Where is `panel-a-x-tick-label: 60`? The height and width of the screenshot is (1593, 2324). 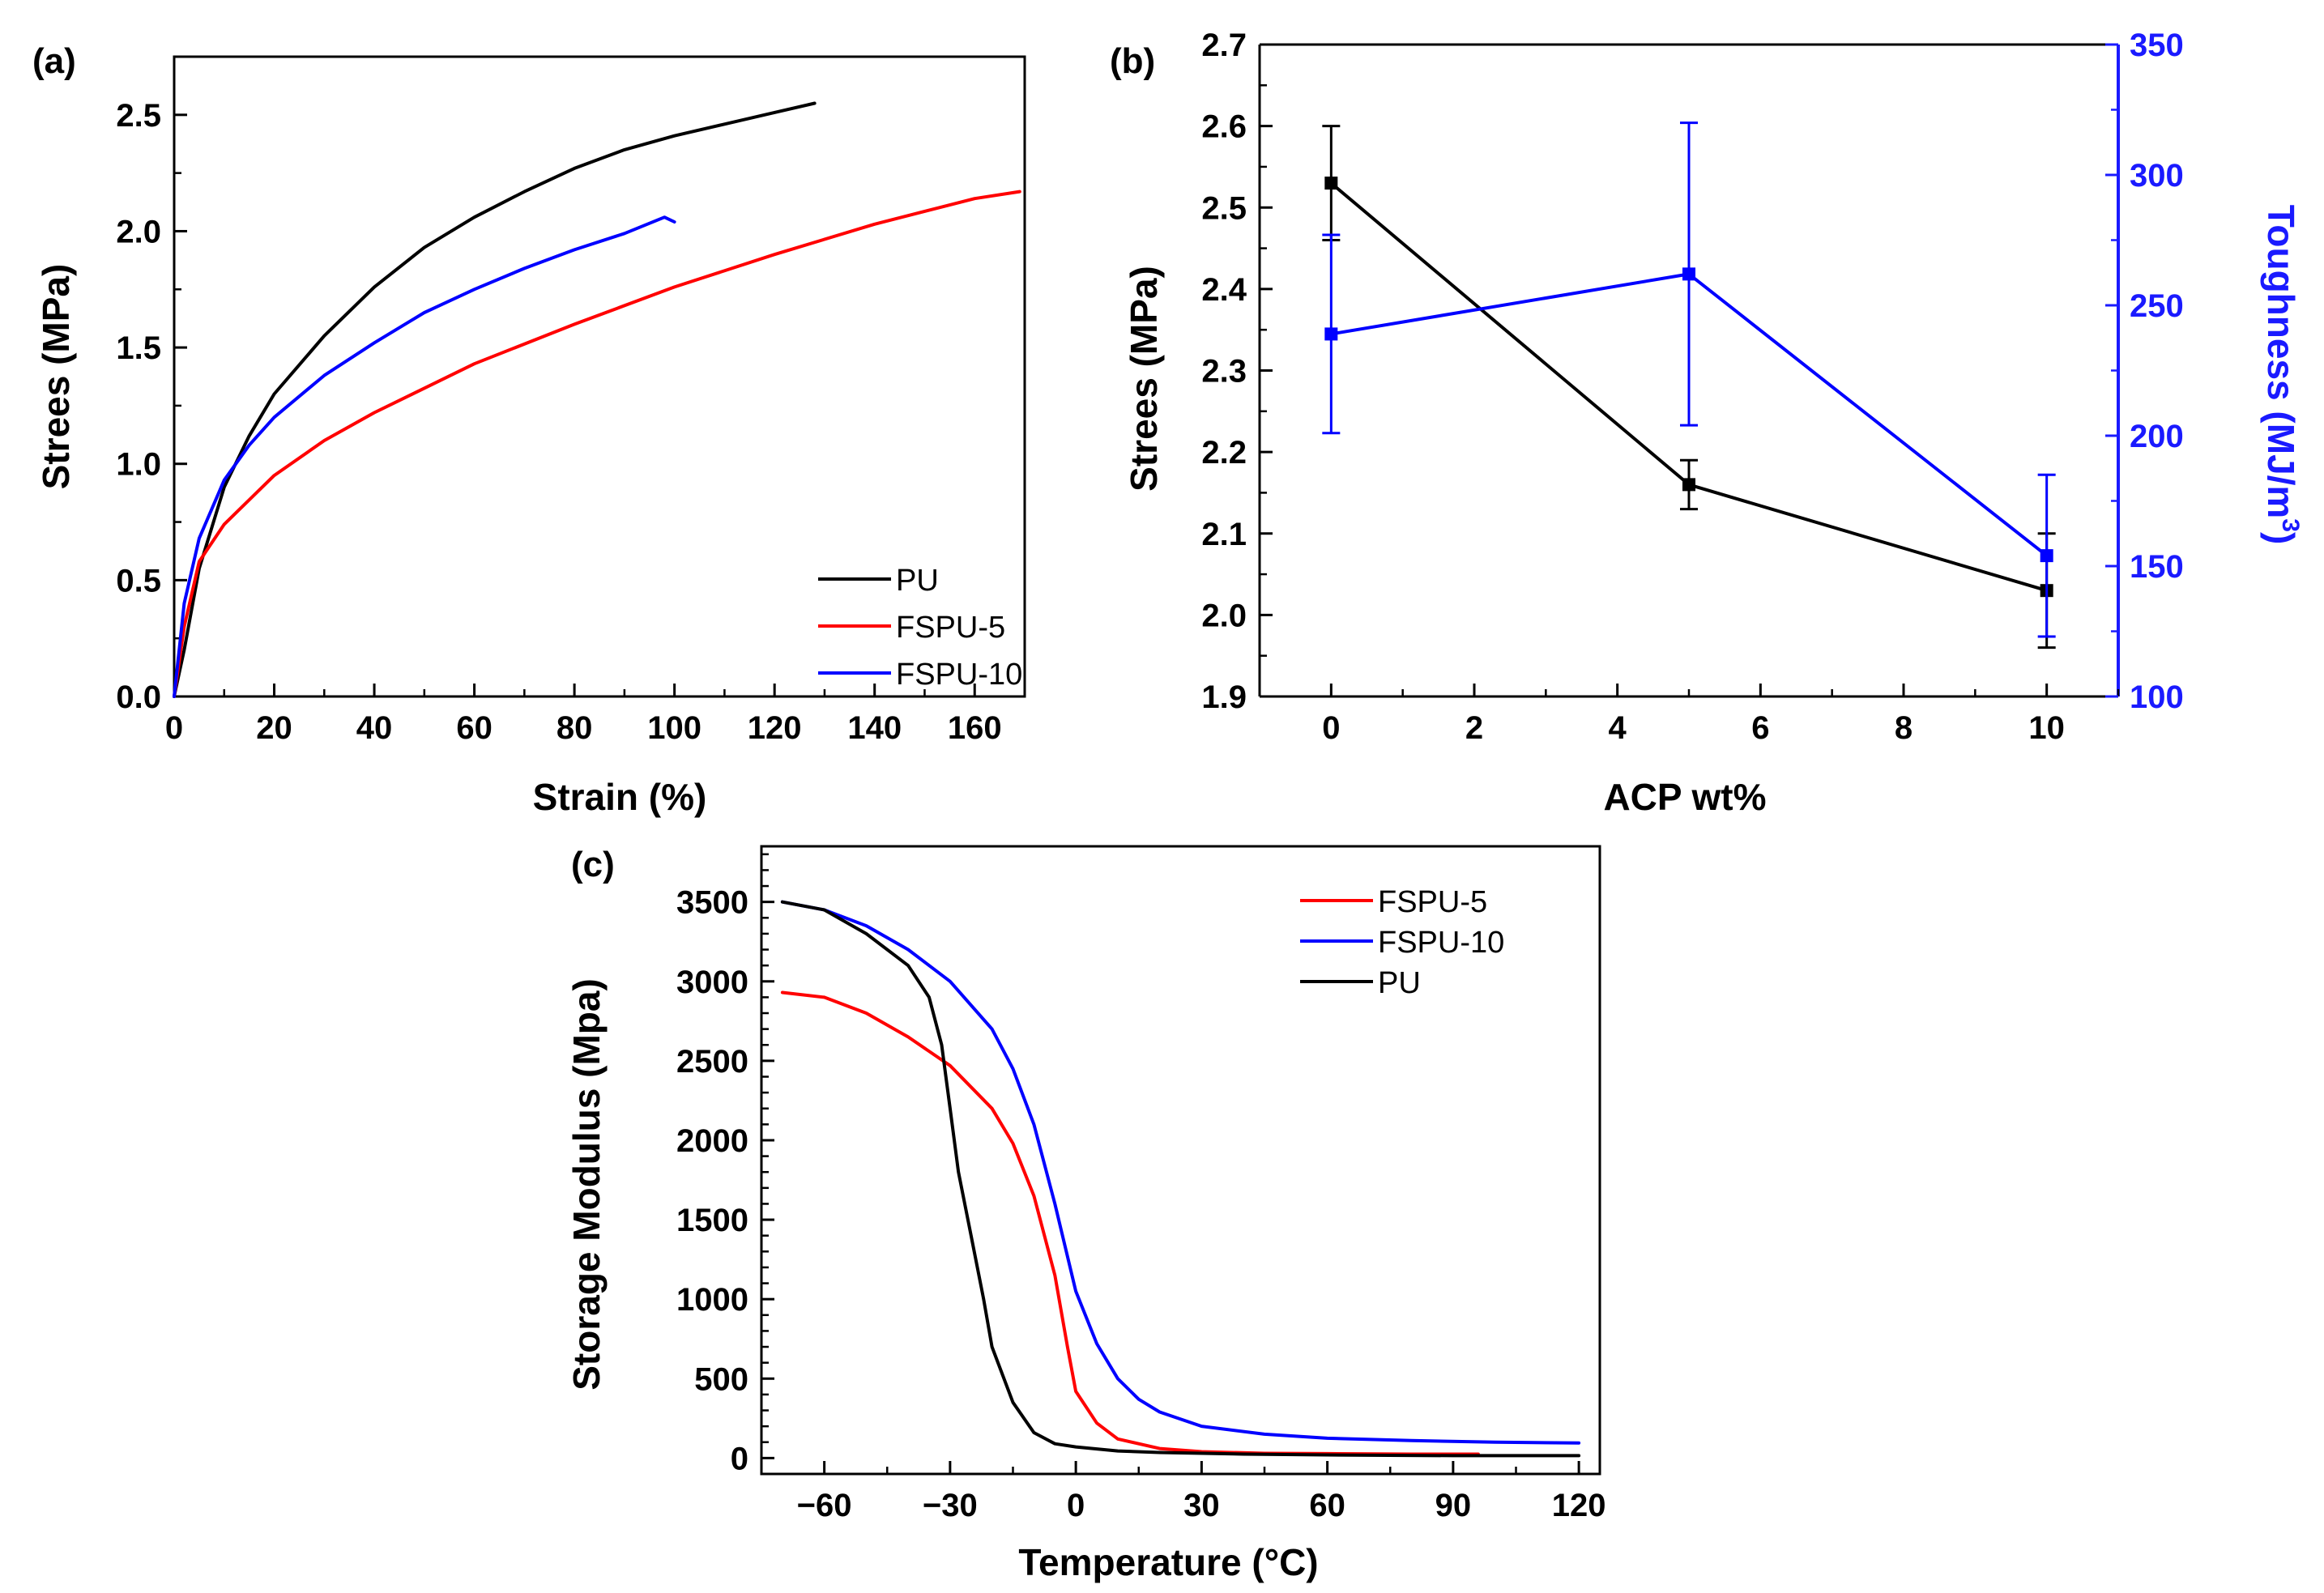
panel-a-x-tick-label: 60 is located at coordinates (474, 728).